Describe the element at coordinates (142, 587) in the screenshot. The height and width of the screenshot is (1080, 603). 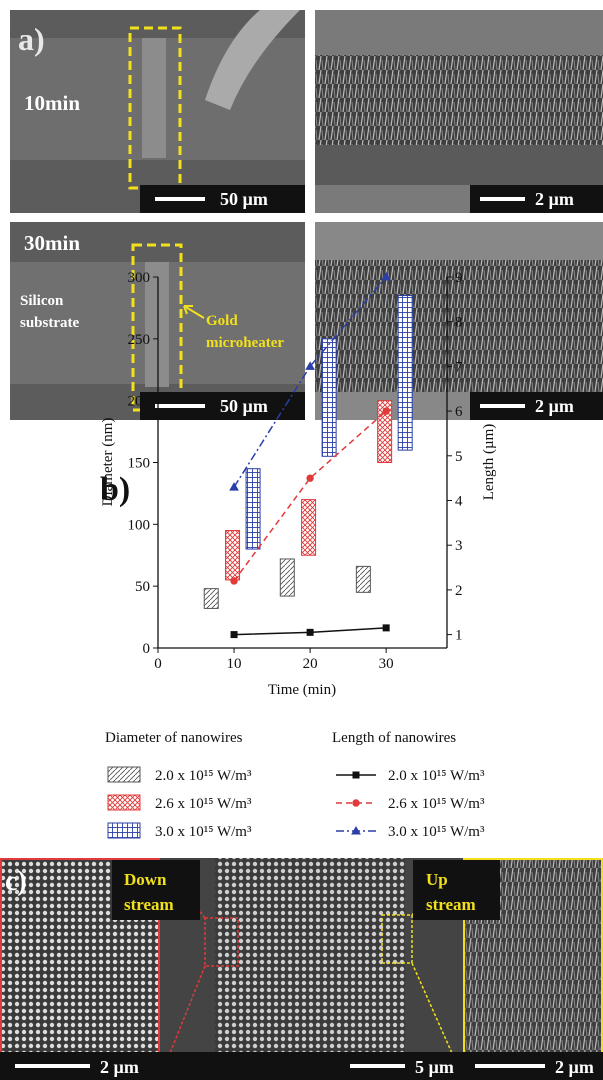
I see `y-tick-label: 50` at that location.